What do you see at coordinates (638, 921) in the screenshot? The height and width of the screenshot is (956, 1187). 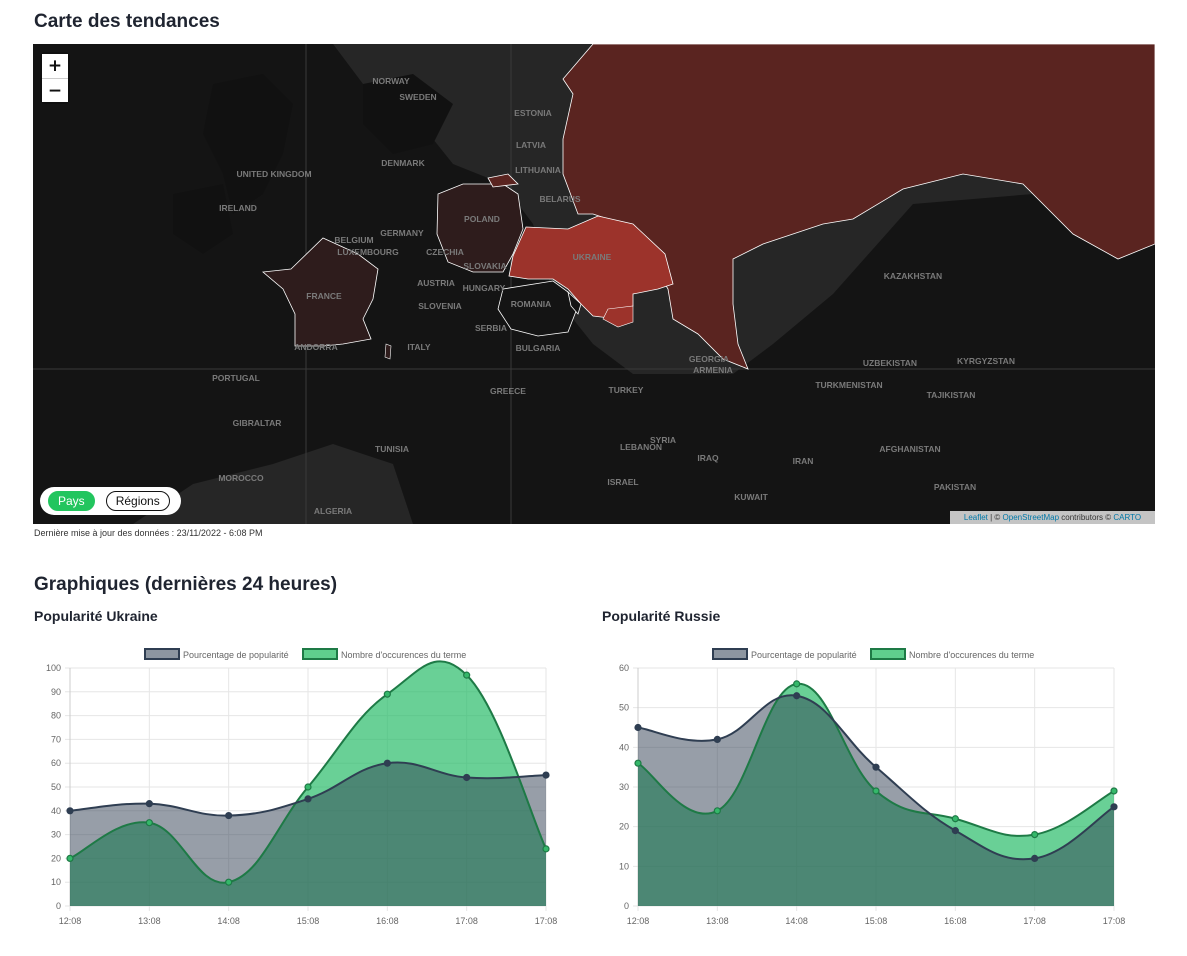 I see `x-tick-label: 12:08` at bounding box center [638, 921].